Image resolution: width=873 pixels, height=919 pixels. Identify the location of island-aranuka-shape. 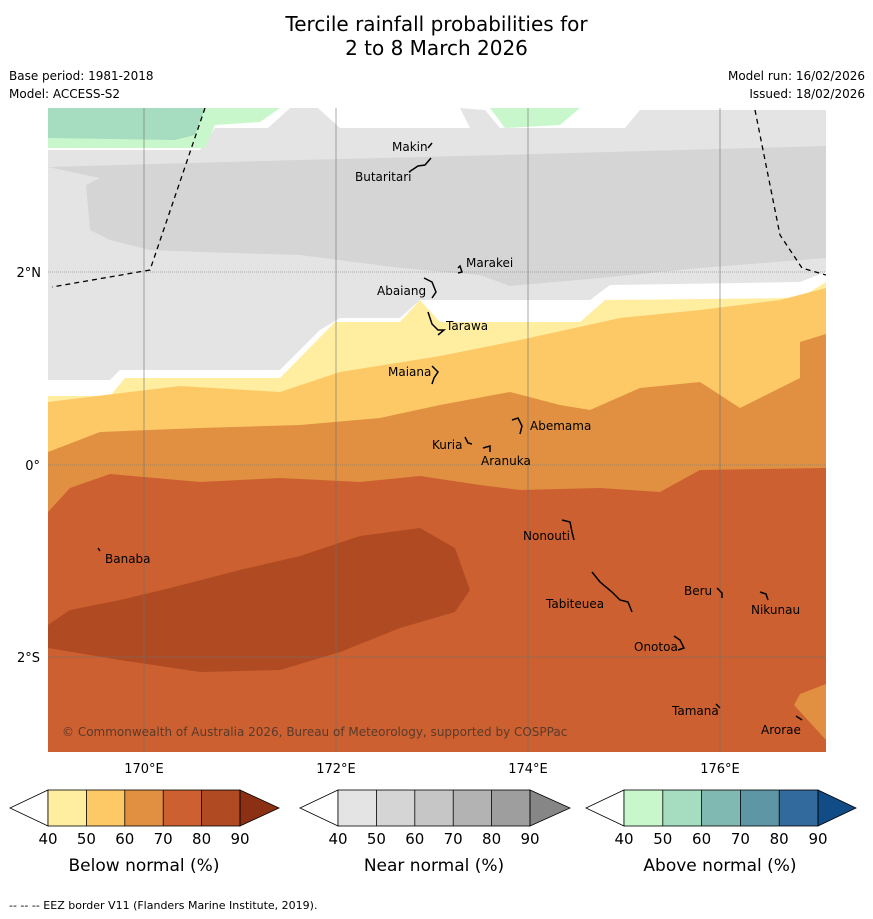
(486, 448).